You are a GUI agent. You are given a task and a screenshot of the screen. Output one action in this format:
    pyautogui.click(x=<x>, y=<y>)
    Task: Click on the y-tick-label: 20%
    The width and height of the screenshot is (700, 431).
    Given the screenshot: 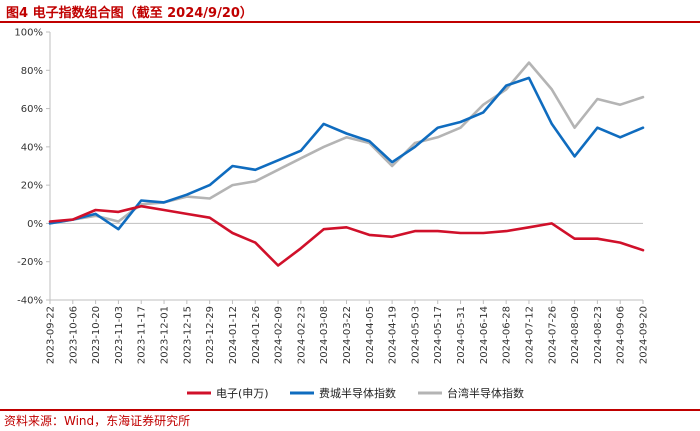 What is the action you would take?
    pyautogui.click(x=32, y=186)
    